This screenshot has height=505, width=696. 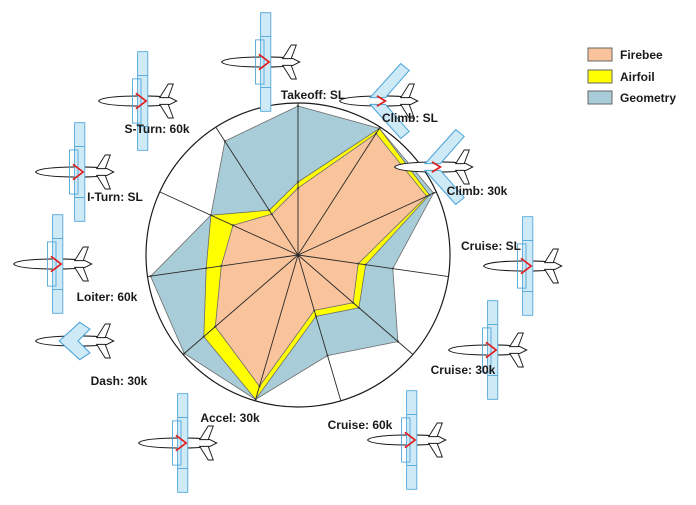 I want to click on aircraft-icon-loiter-60k, so click(x=52, y=264).